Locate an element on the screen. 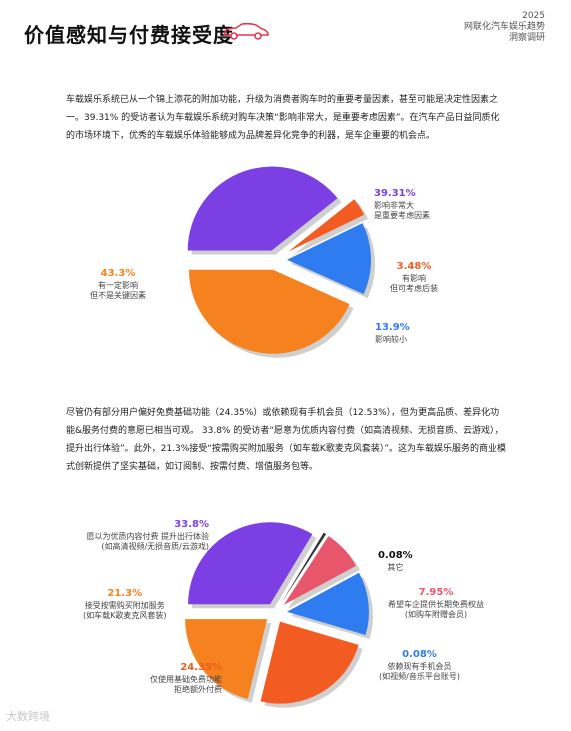 This screenshot has width=571, height=731. pie2-label-3: 0.08% 依赖现有手机会员 (如视频/音乐平台账号) is located at coordinates (419, 665).